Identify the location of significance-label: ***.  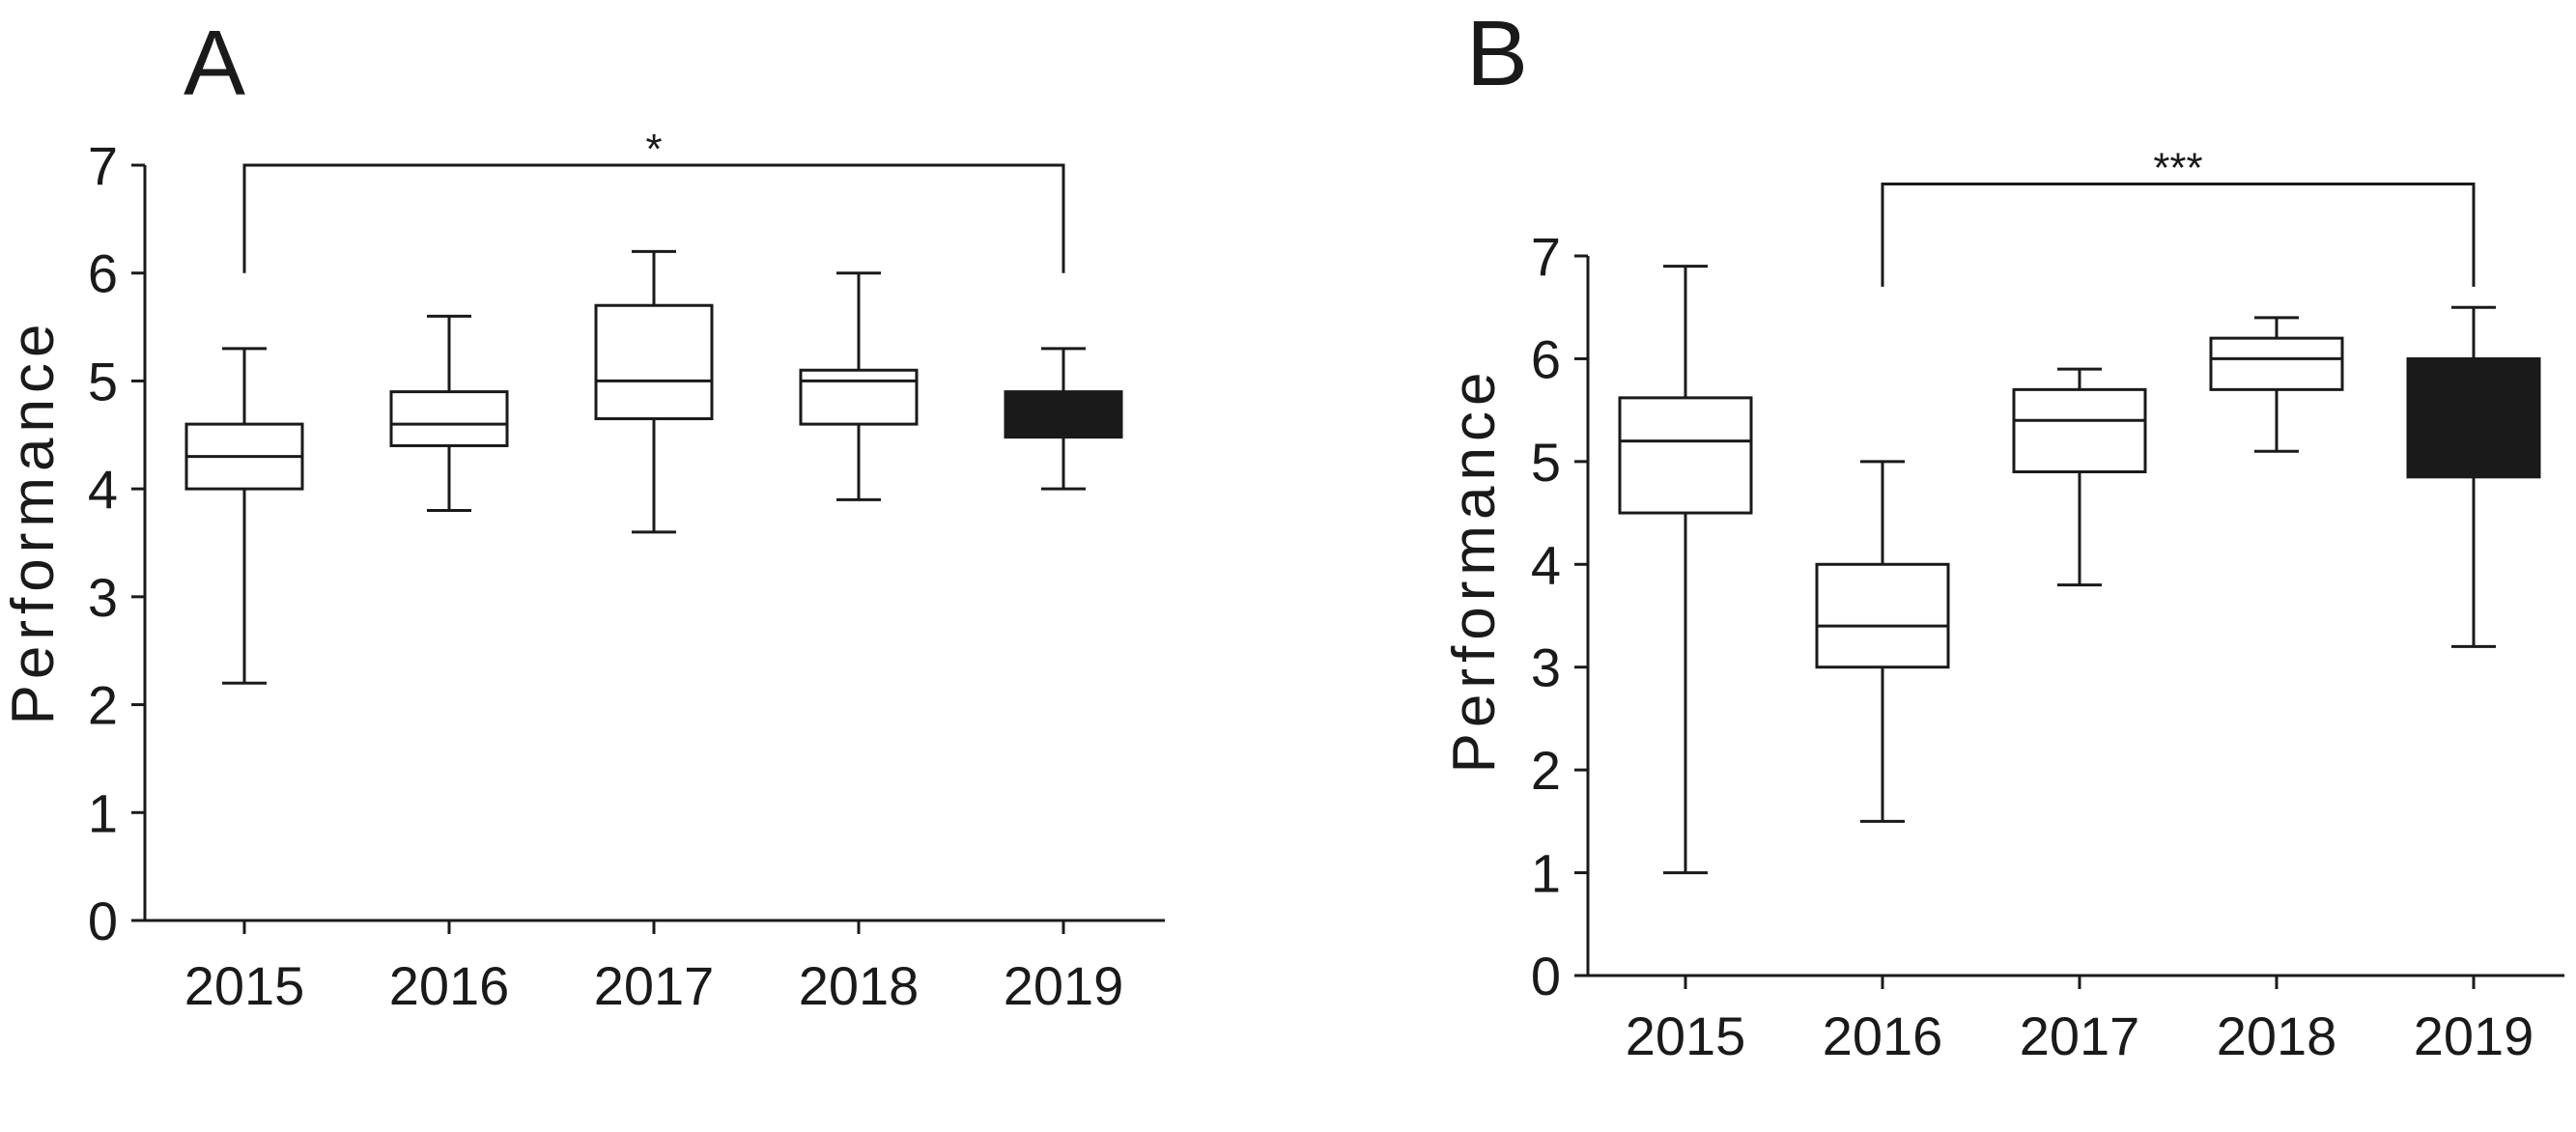
(2177, 168).